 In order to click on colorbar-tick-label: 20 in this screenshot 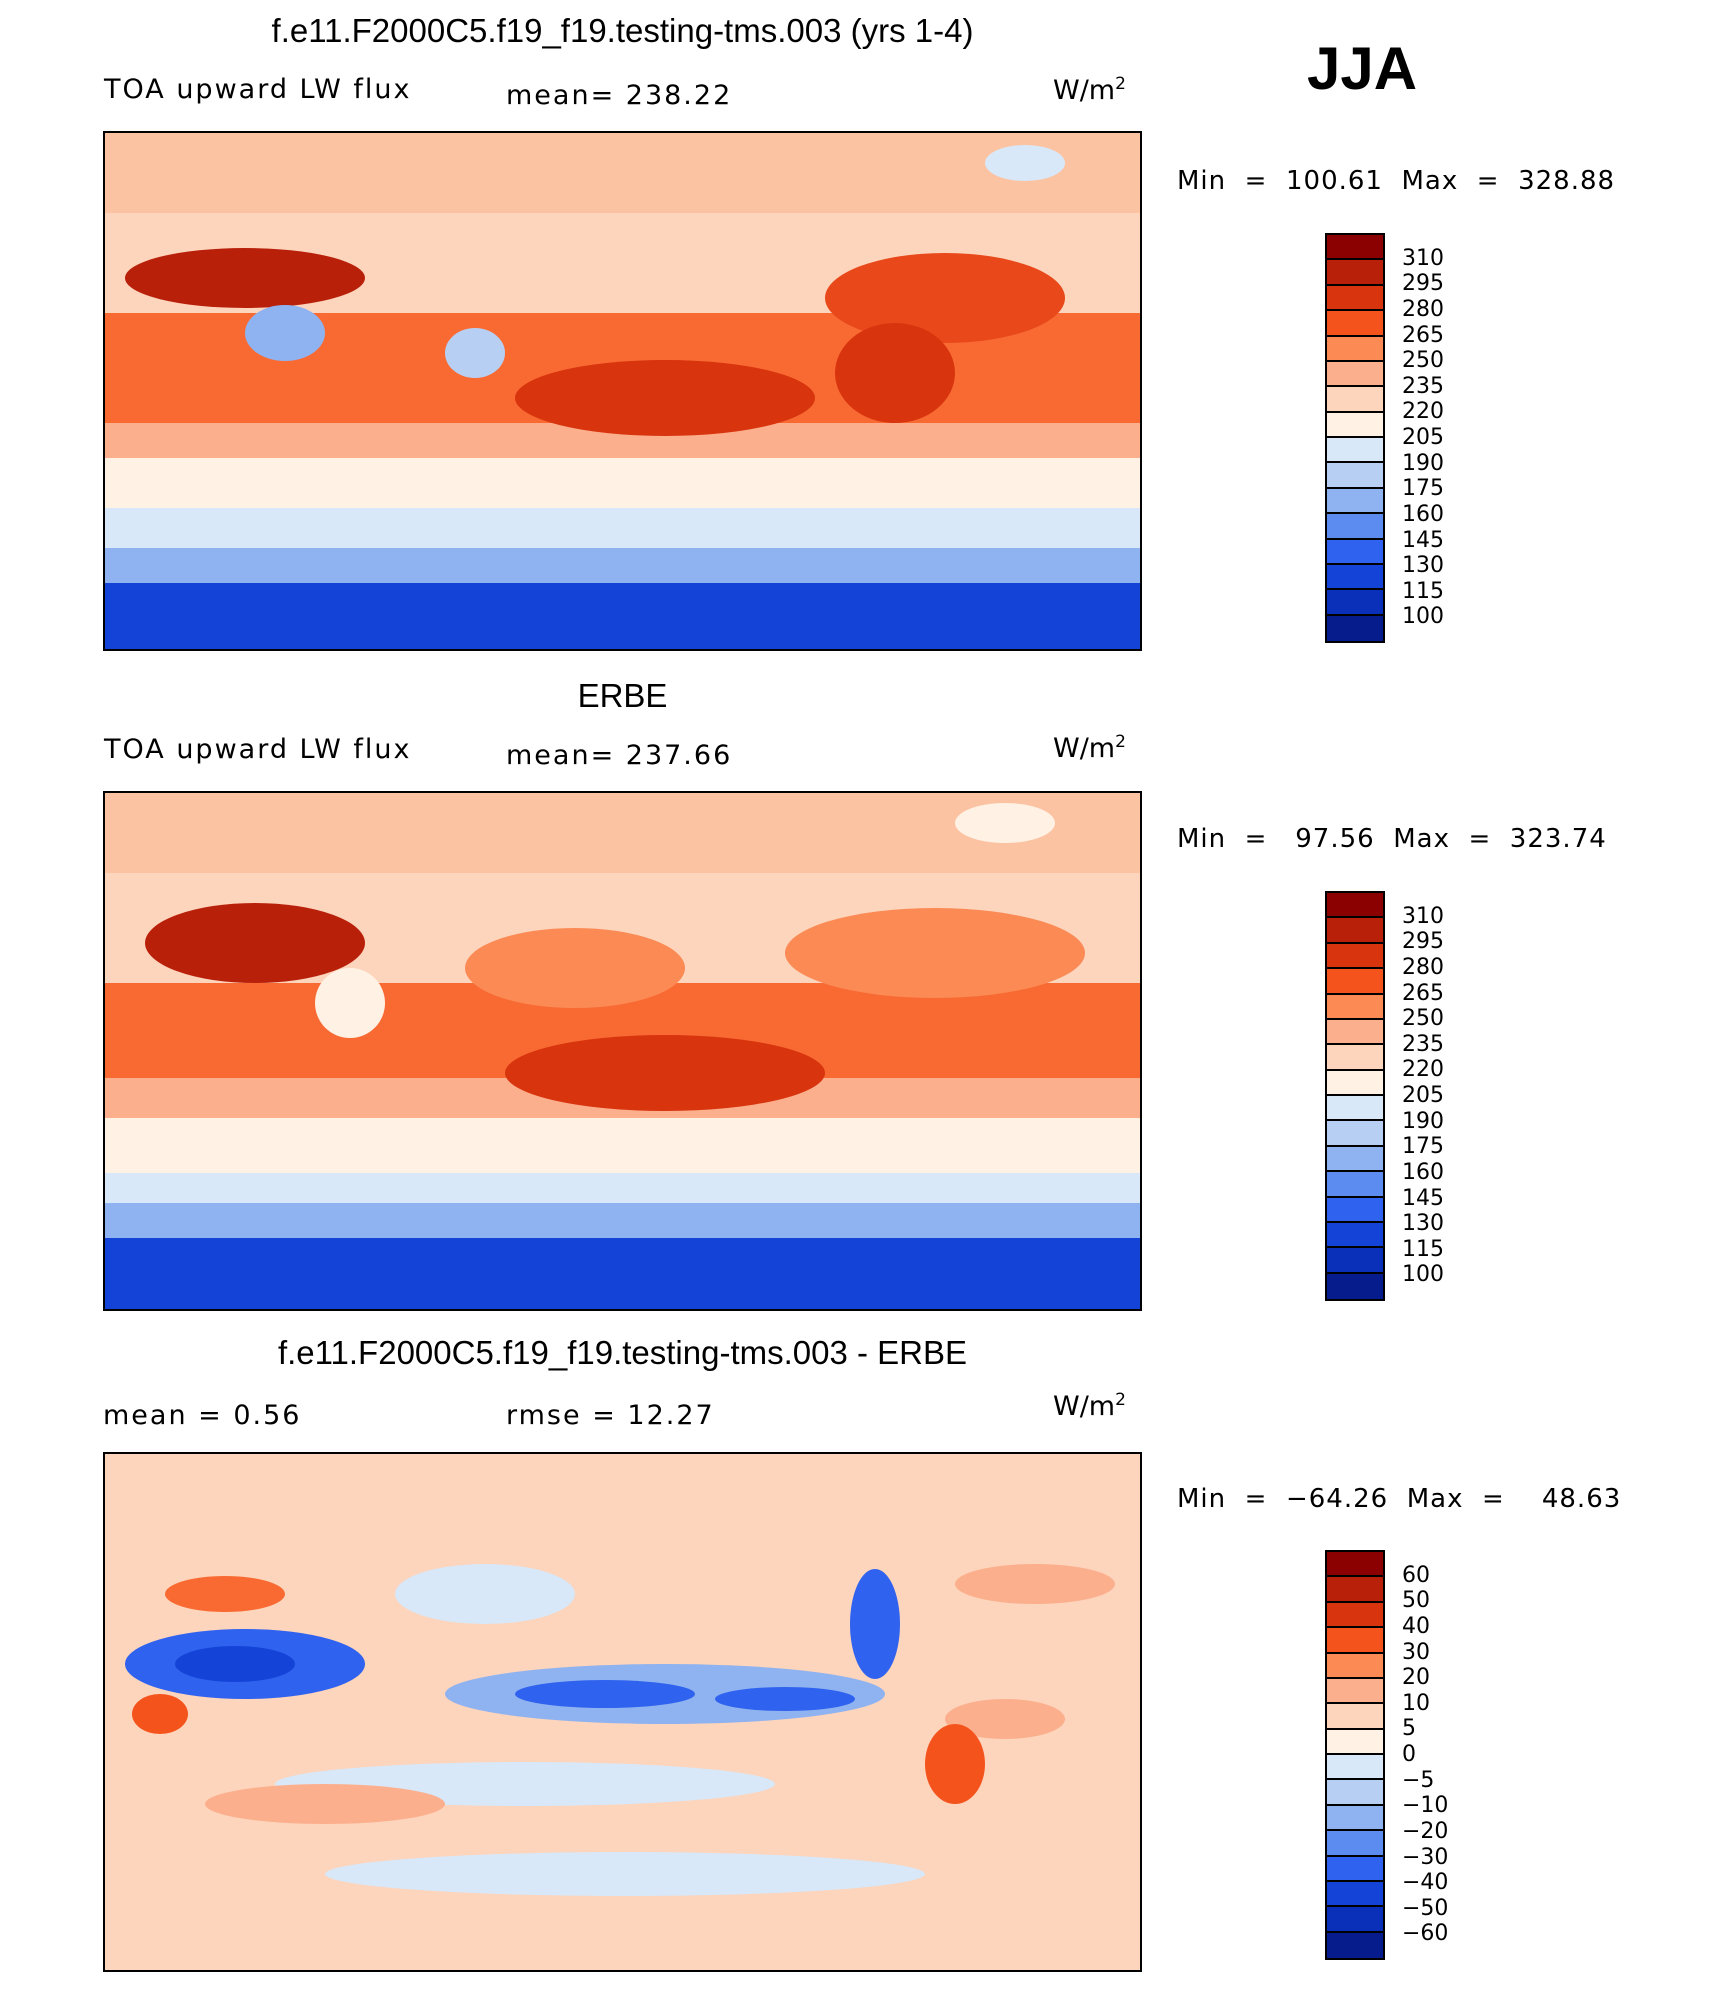, I will do `click(1416, 1678)`.